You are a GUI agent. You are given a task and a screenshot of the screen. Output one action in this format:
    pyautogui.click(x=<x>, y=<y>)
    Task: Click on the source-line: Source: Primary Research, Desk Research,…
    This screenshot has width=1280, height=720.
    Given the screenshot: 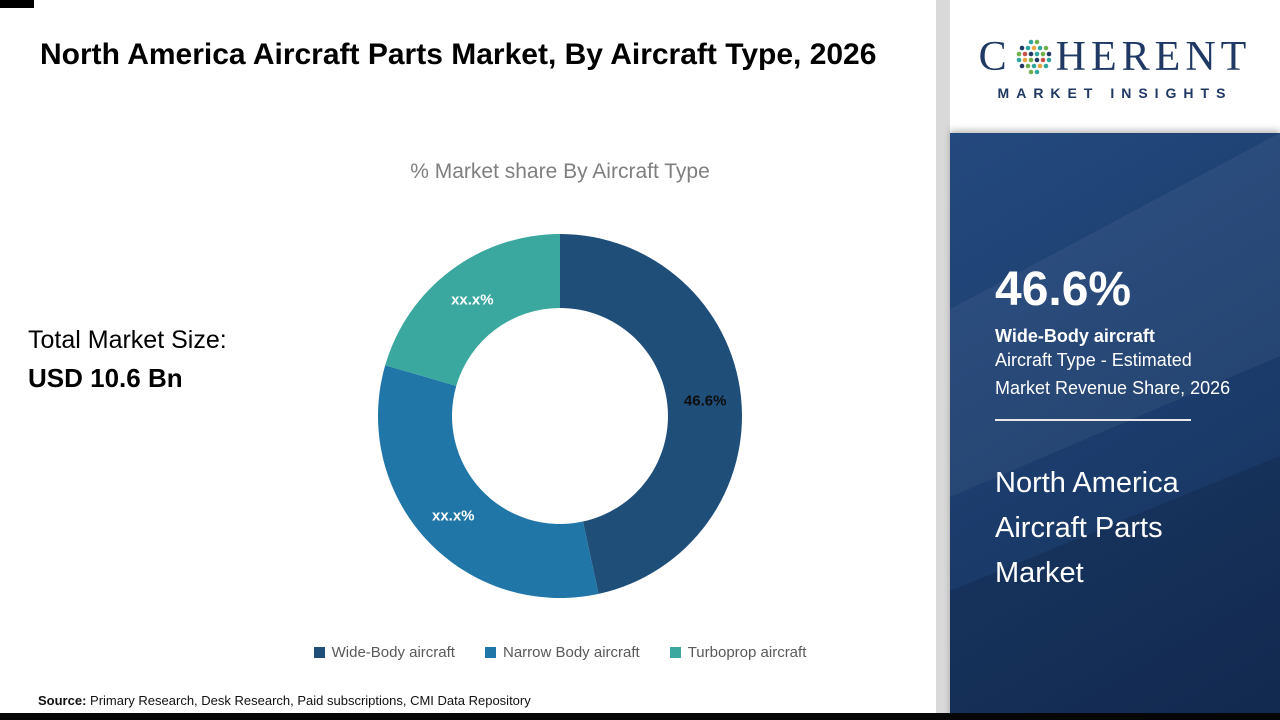 What is the action you would take?
    pyautogui.click(x=284, y=700)
    